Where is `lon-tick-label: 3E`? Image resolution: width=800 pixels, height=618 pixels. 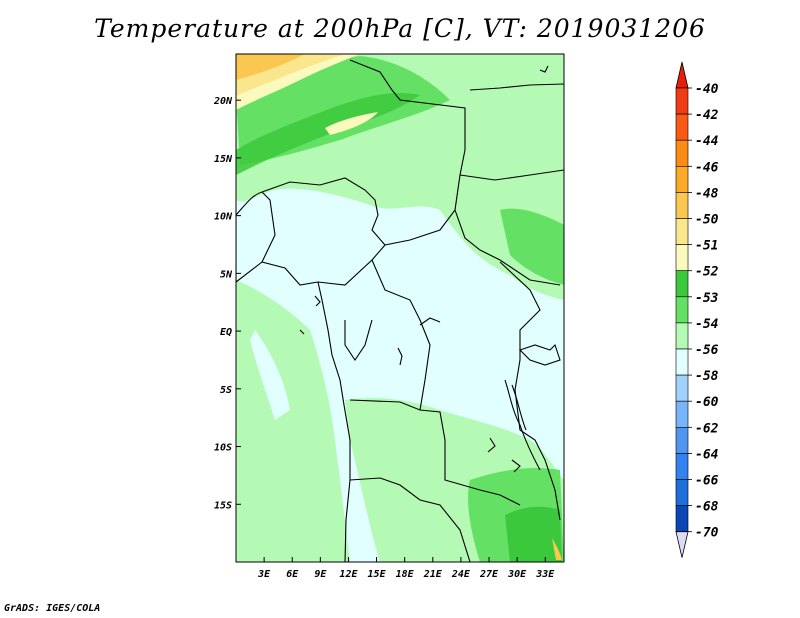
lon-tick-label: 3E is located at coordinates (264, 574).